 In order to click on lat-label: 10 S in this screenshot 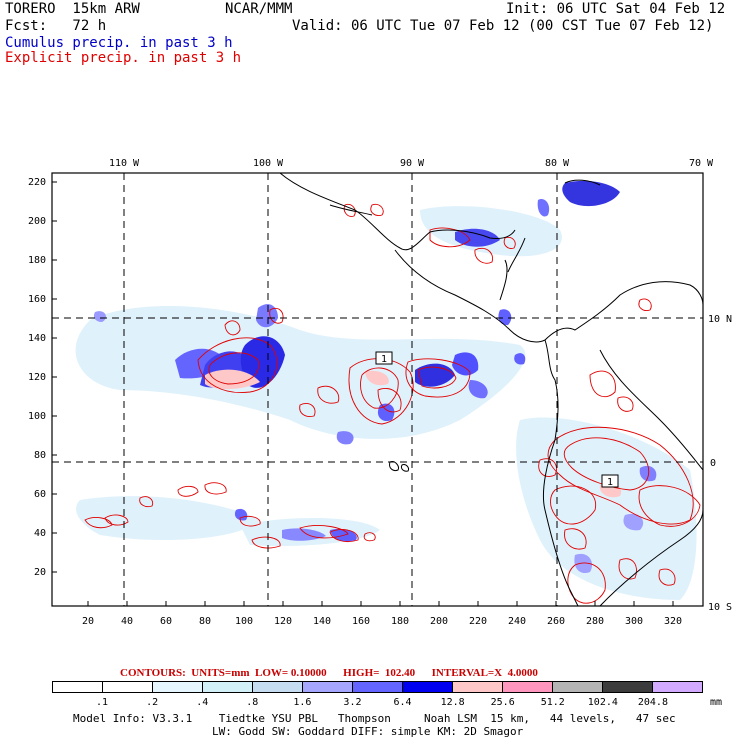, I will do `click(720, 607)`.